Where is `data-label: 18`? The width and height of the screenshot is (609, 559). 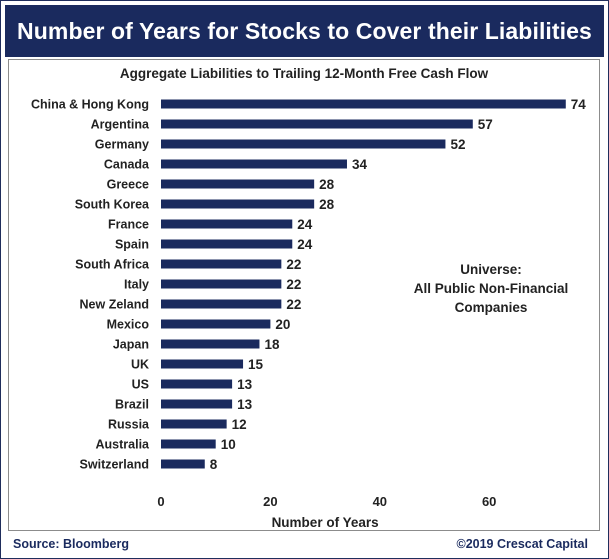
data-label: 18 is located at coordinates (272, 344).